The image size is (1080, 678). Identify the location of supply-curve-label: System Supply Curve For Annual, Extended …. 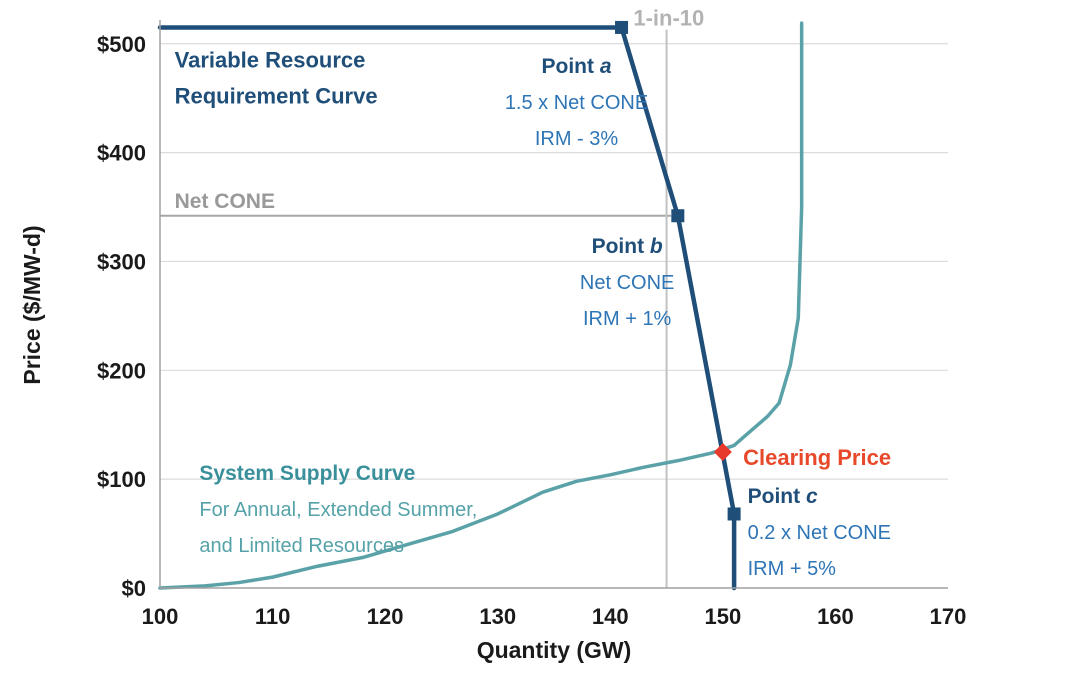
(338, 509).